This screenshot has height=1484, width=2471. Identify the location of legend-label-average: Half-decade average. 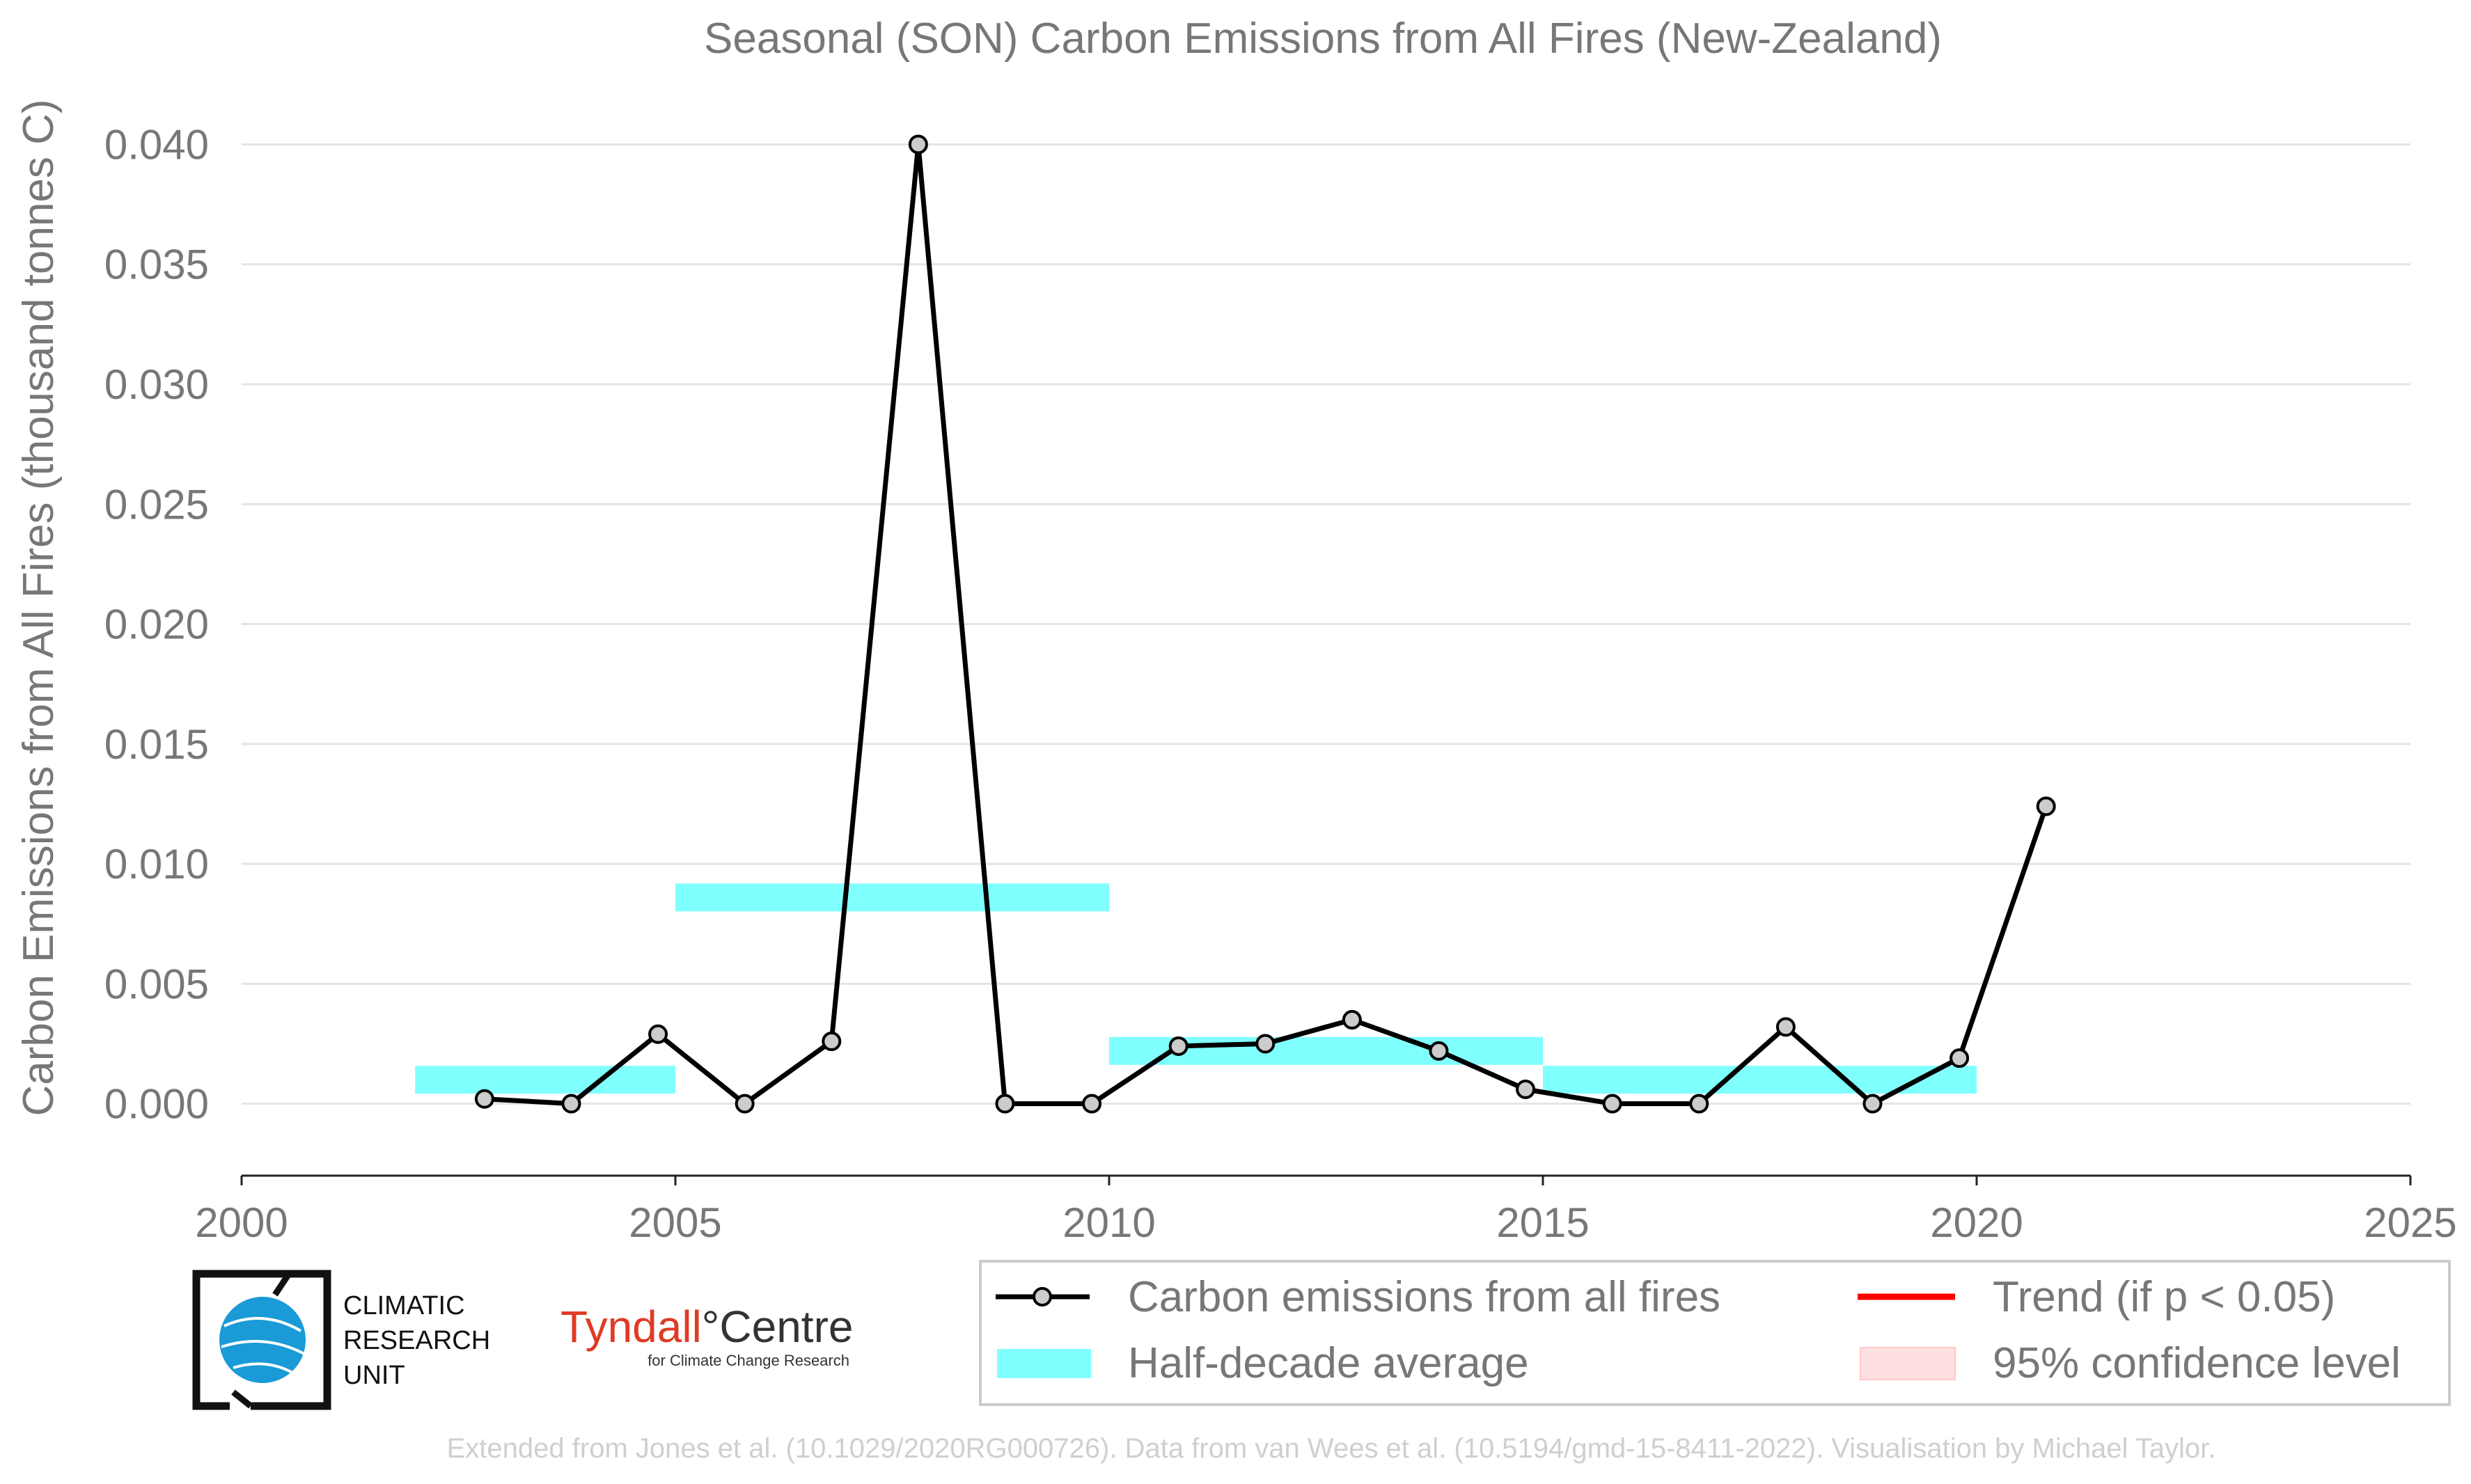
(1328, 1363).